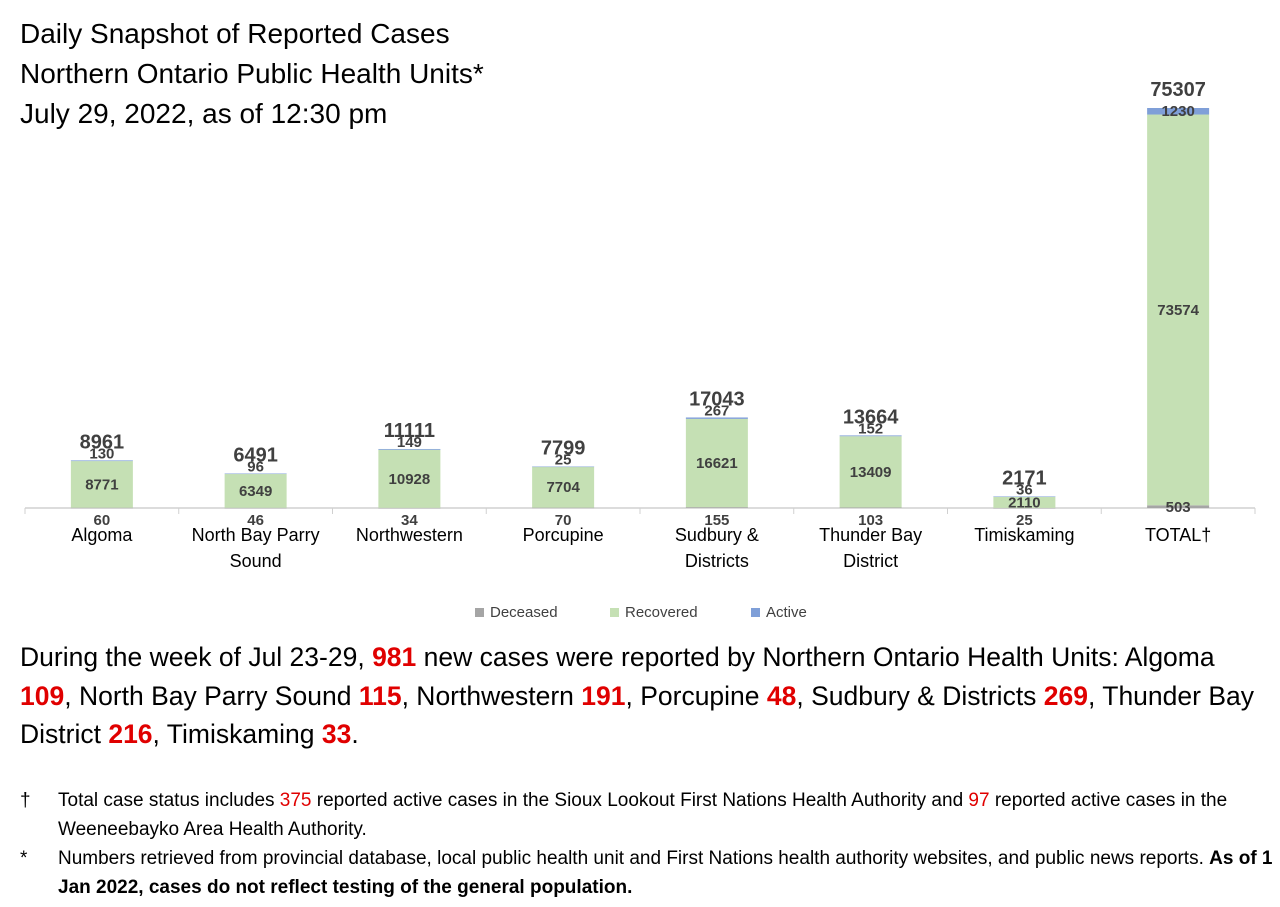  What do you see at coordinates (1178, 535) in the screenshot?
I see `x-tick-label: TOTAL†` at bounding box center [1178, 535].